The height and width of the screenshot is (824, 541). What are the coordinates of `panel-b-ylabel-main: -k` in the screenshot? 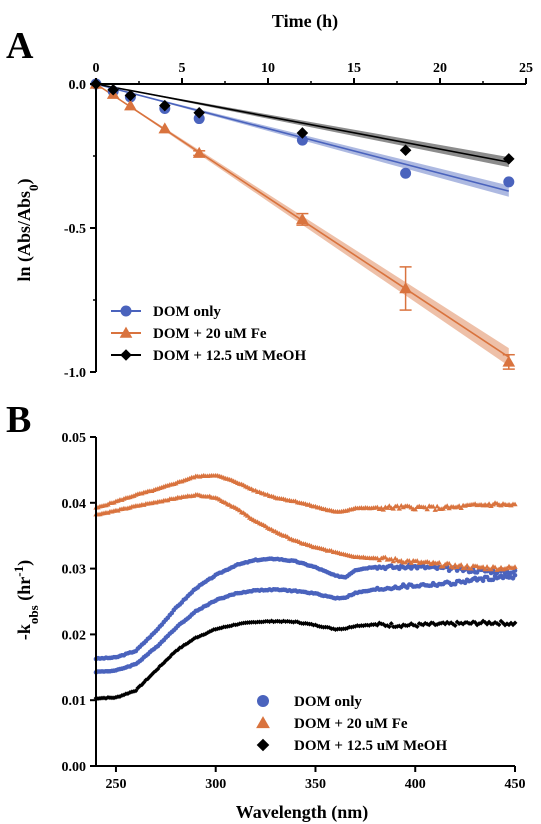 It's located at (24, 632).